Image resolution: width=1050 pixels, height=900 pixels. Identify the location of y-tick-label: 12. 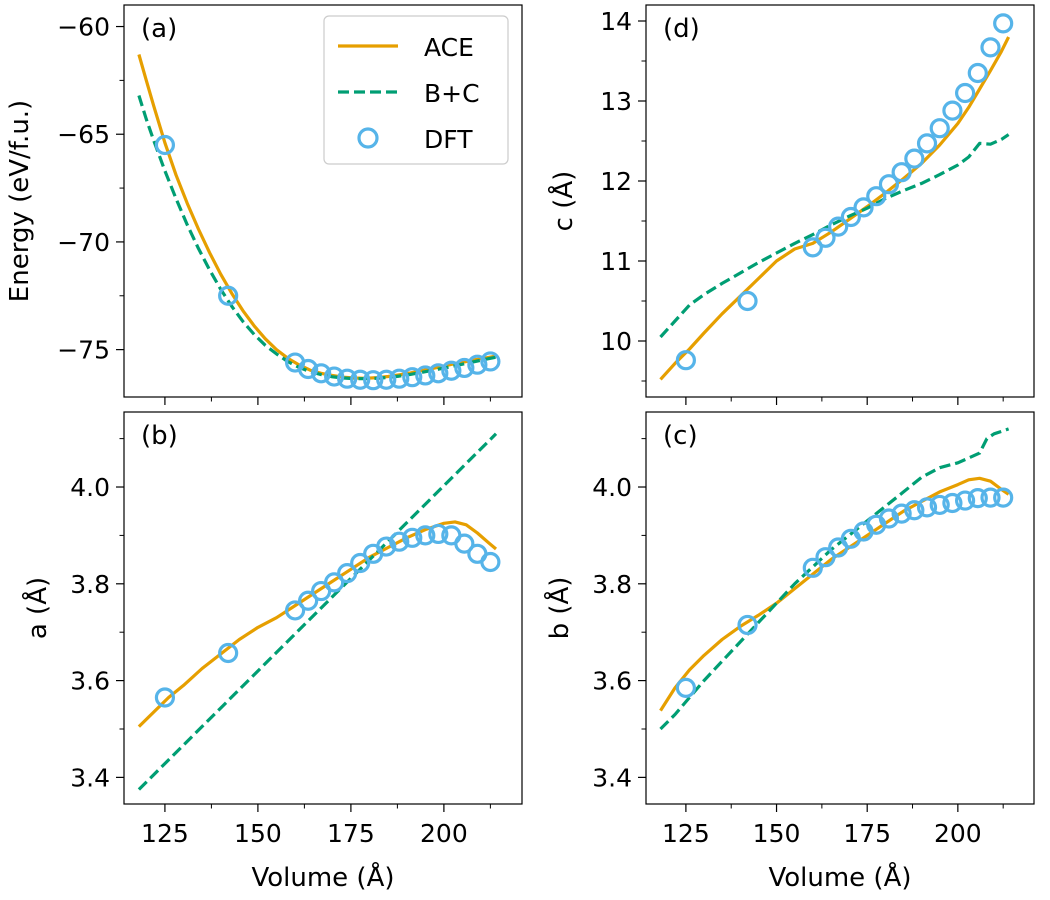
(616, 181).